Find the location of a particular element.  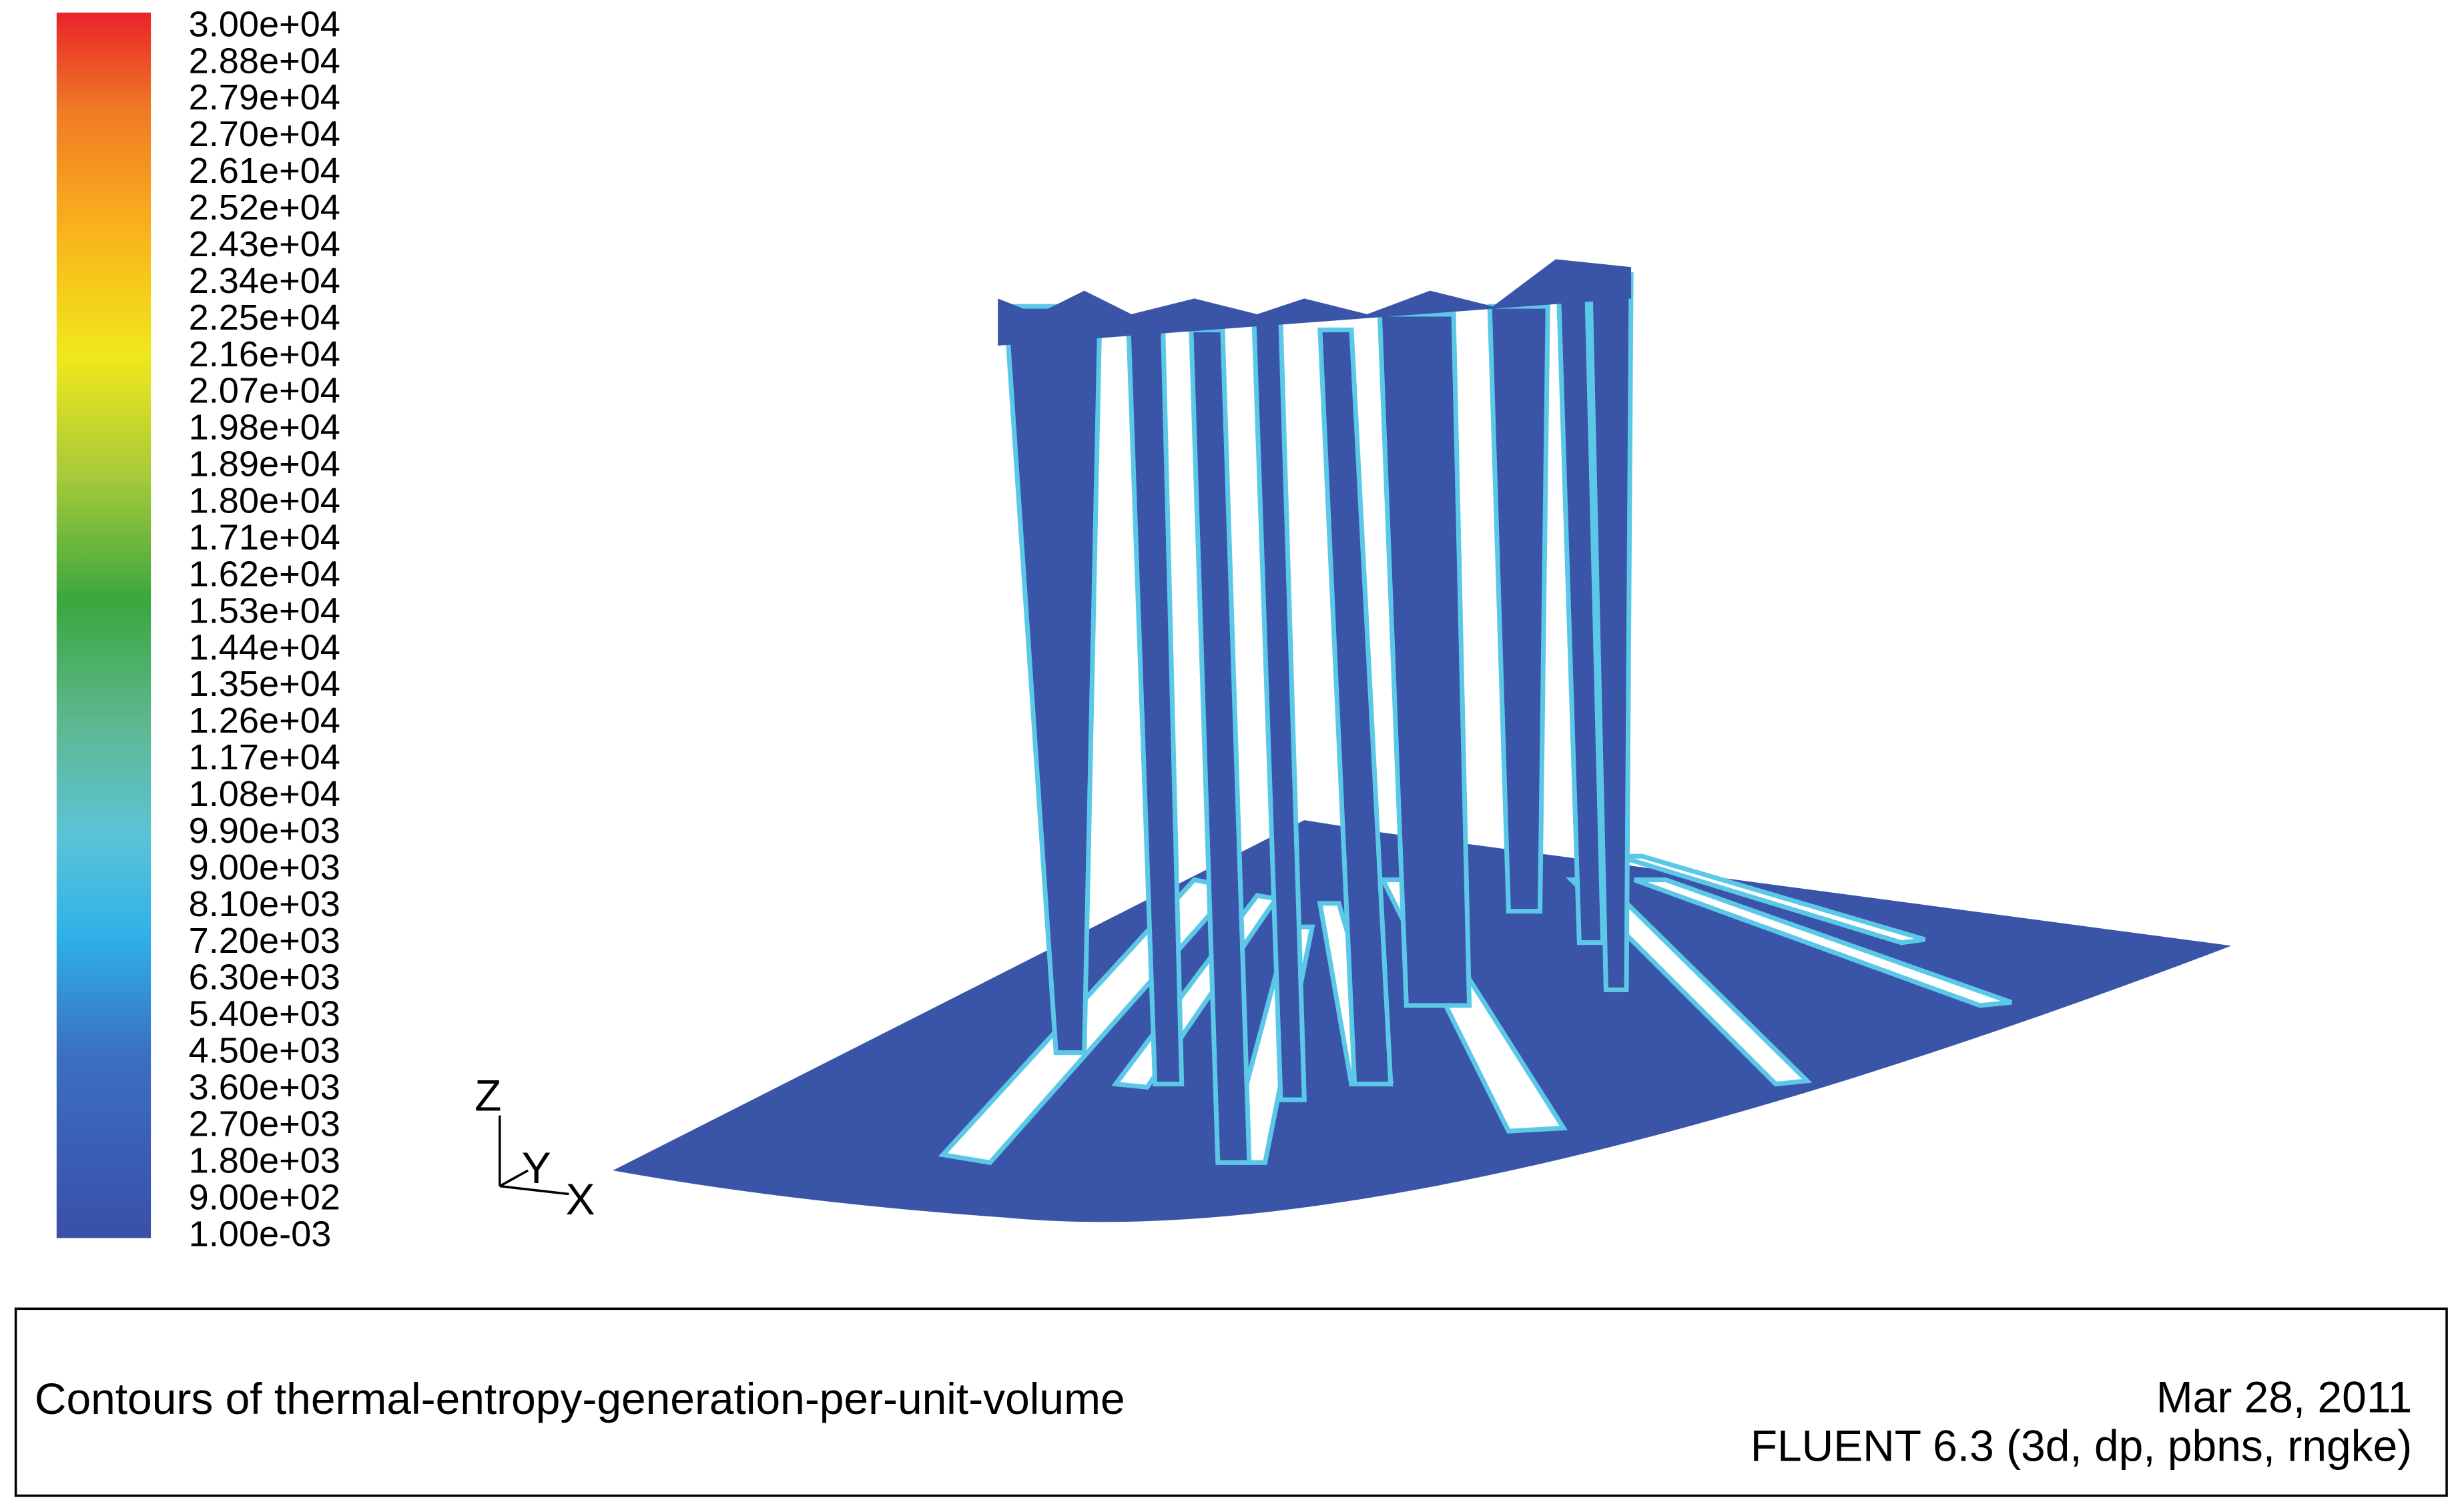

colorbar-label: 2.79e+04 is located at coordinates (264, 97).